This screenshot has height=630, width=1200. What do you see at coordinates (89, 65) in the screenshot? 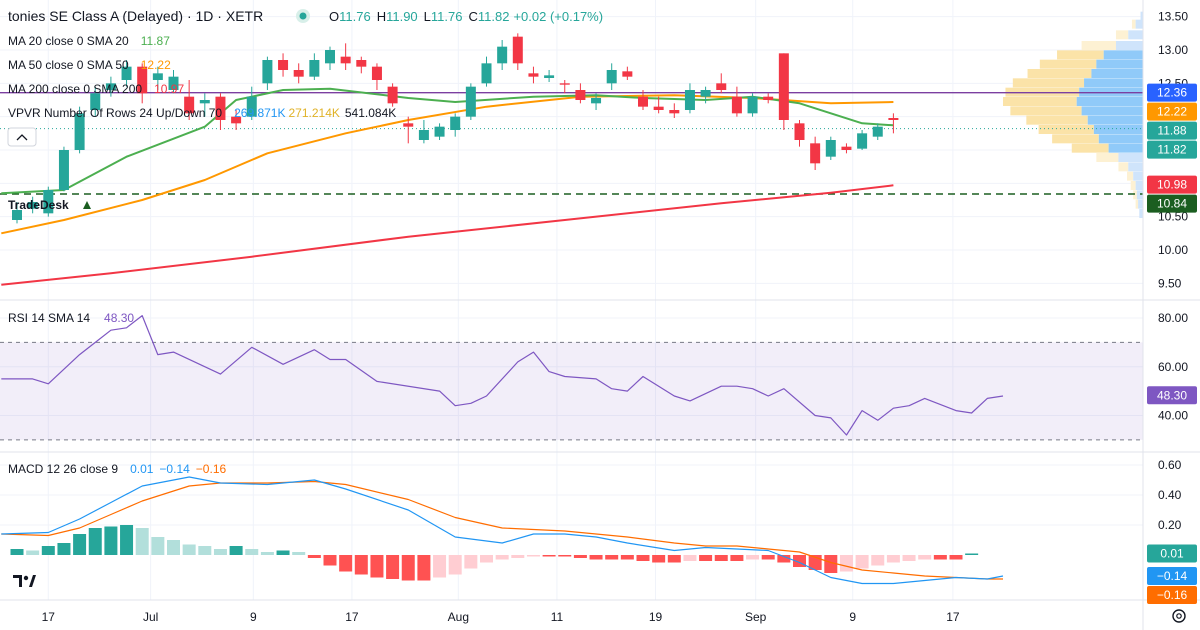
I see `ma50-legend: MA 50 close 0 SMA 50 12.22` at bounding box center [89, 65].